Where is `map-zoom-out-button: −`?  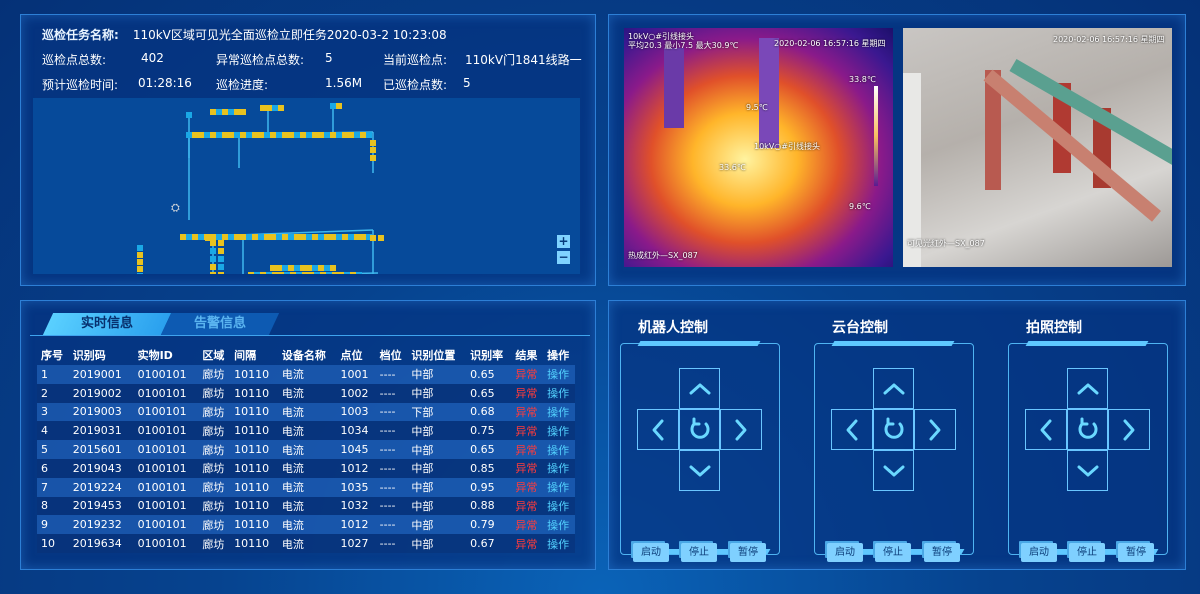 map-zoom-out-button: − is located at coordinates (563, 257).